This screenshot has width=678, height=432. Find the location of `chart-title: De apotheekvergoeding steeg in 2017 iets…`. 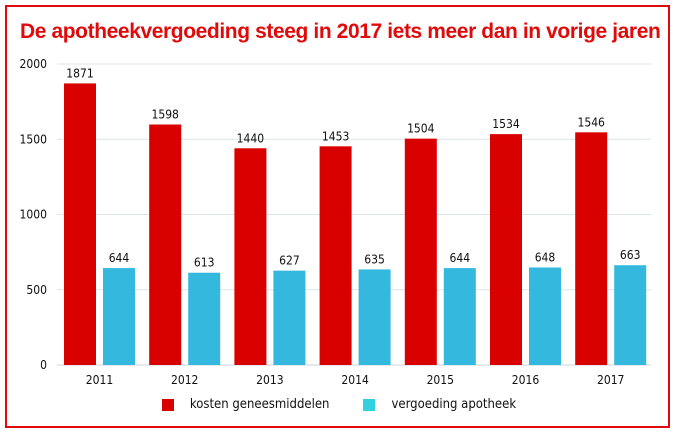

chart-title: De apotheekvergoeding steeg in 2017 iets… is located at coordinates (340, 31).